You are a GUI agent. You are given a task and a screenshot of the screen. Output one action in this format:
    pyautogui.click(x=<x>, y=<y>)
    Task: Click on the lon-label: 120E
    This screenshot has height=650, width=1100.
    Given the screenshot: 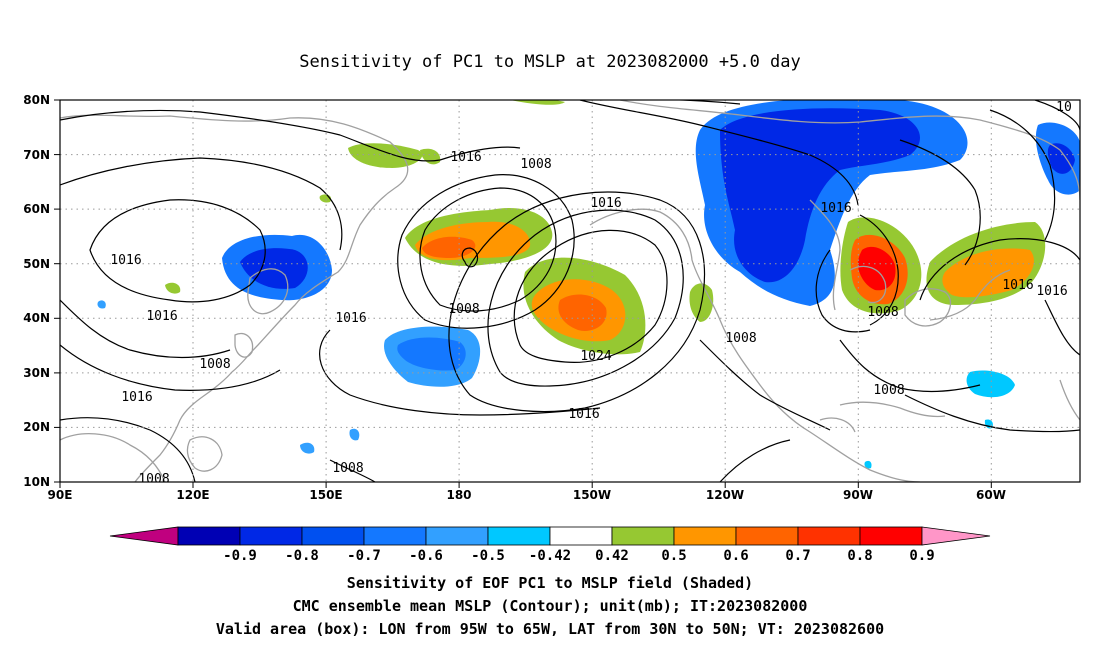 What is the action you would take?
    pyautogui.click(x=192, y=495)
    